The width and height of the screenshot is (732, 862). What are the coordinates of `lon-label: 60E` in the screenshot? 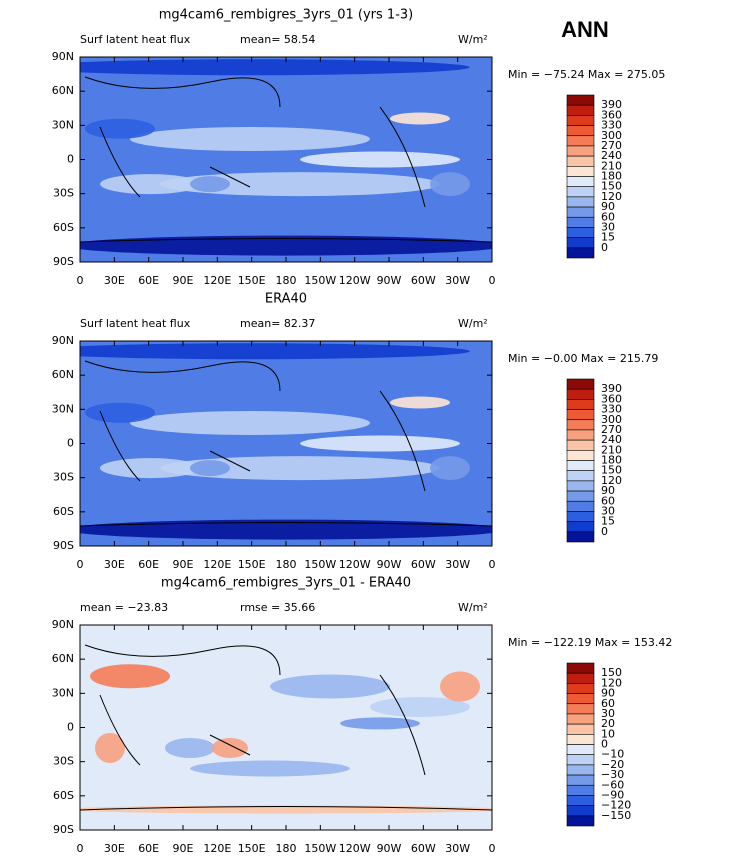 It's located at (148, 848).